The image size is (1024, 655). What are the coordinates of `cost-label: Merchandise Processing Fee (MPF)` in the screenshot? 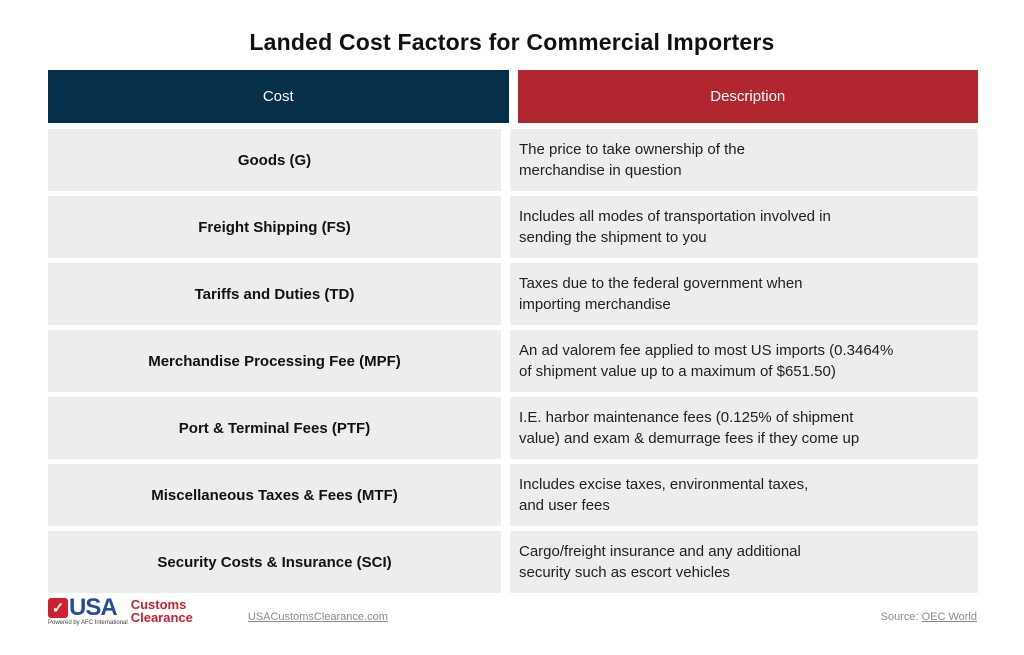 It's located at (274, 361).